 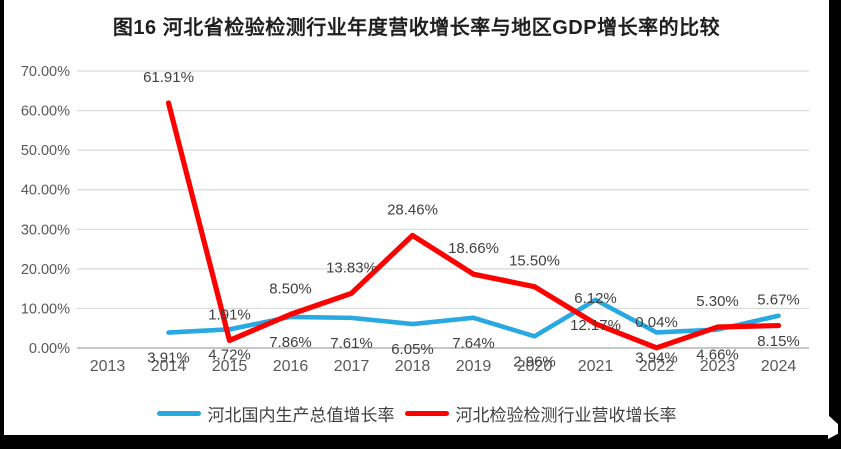 I want to click on y-tick-label: 30.00%, so click(x=45, y=230).